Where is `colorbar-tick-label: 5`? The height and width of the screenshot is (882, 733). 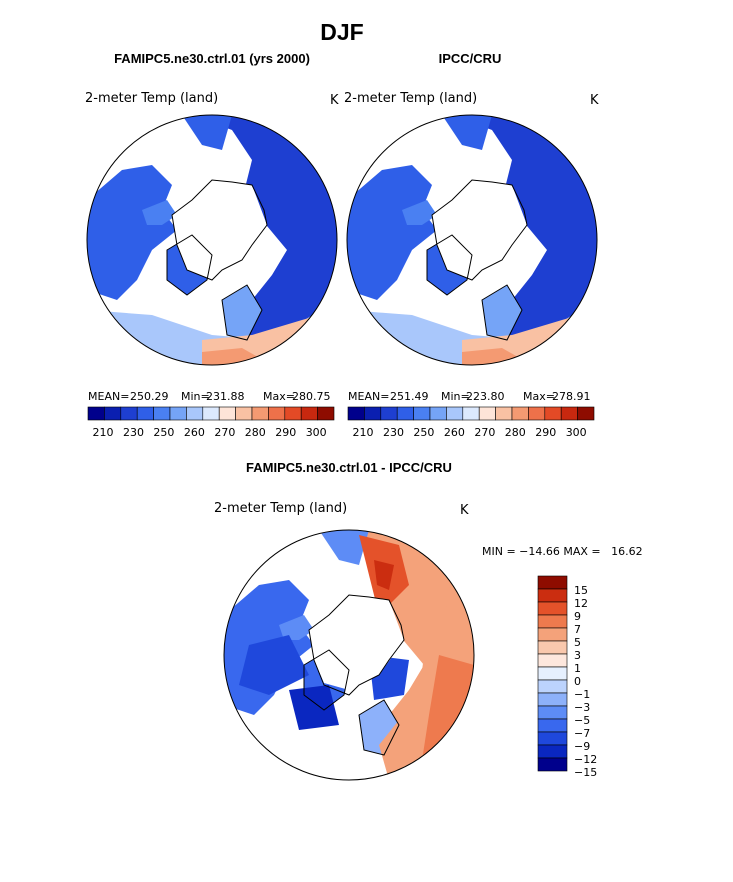
colorbar-tick-label: 5 is located at coordinates (577, 642).